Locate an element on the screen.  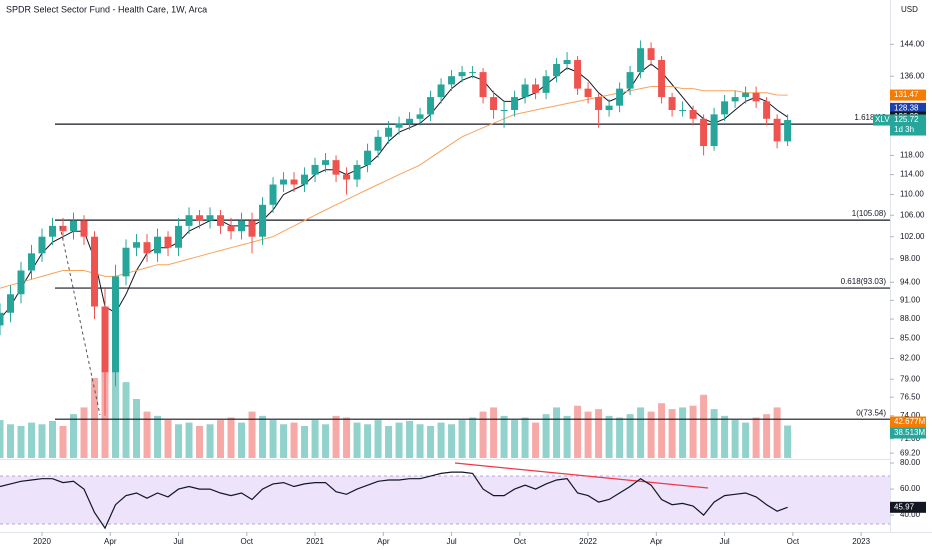
rsi-line is located at coordinates (394, 500).